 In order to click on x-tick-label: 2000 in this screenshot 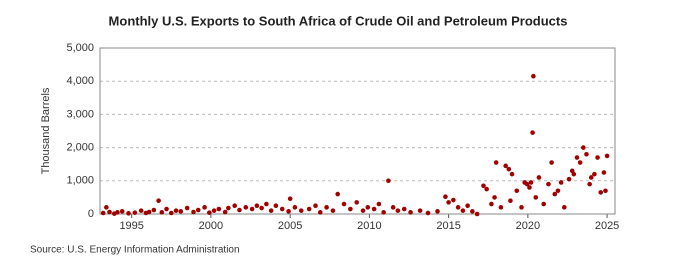, I will do `click(211, 226)`.